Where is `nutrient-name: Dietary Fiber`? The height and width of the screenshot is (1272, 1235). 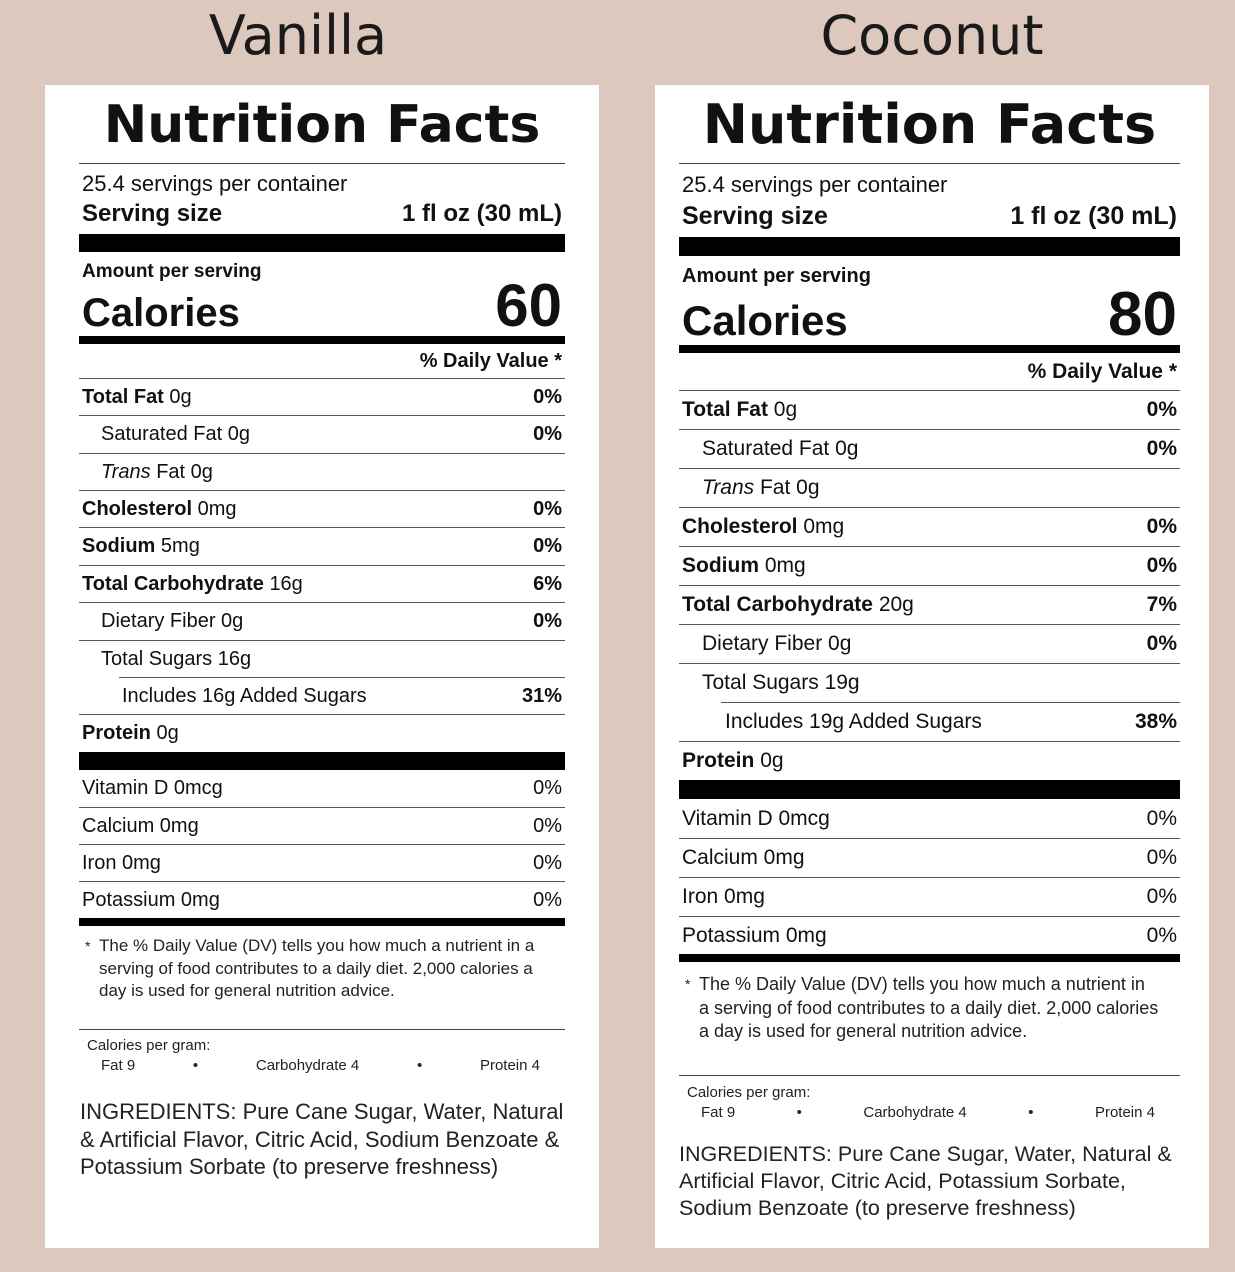
nutrient-name: Dietary Fiber is located at coordinates (762, 643).